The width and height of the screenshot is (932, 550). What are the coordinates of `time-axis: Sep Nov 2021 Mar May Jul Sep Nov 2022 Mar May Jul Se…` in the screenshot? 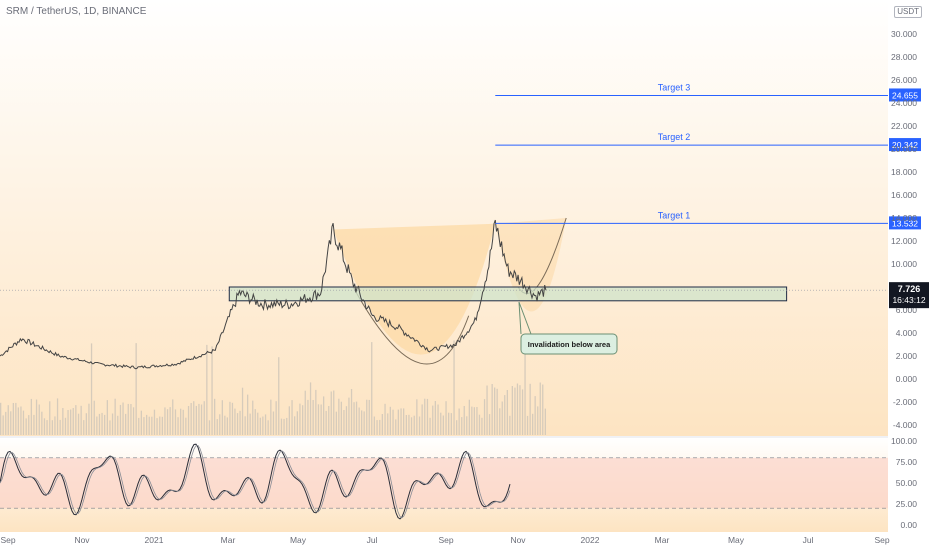 It's located at (444, 540).